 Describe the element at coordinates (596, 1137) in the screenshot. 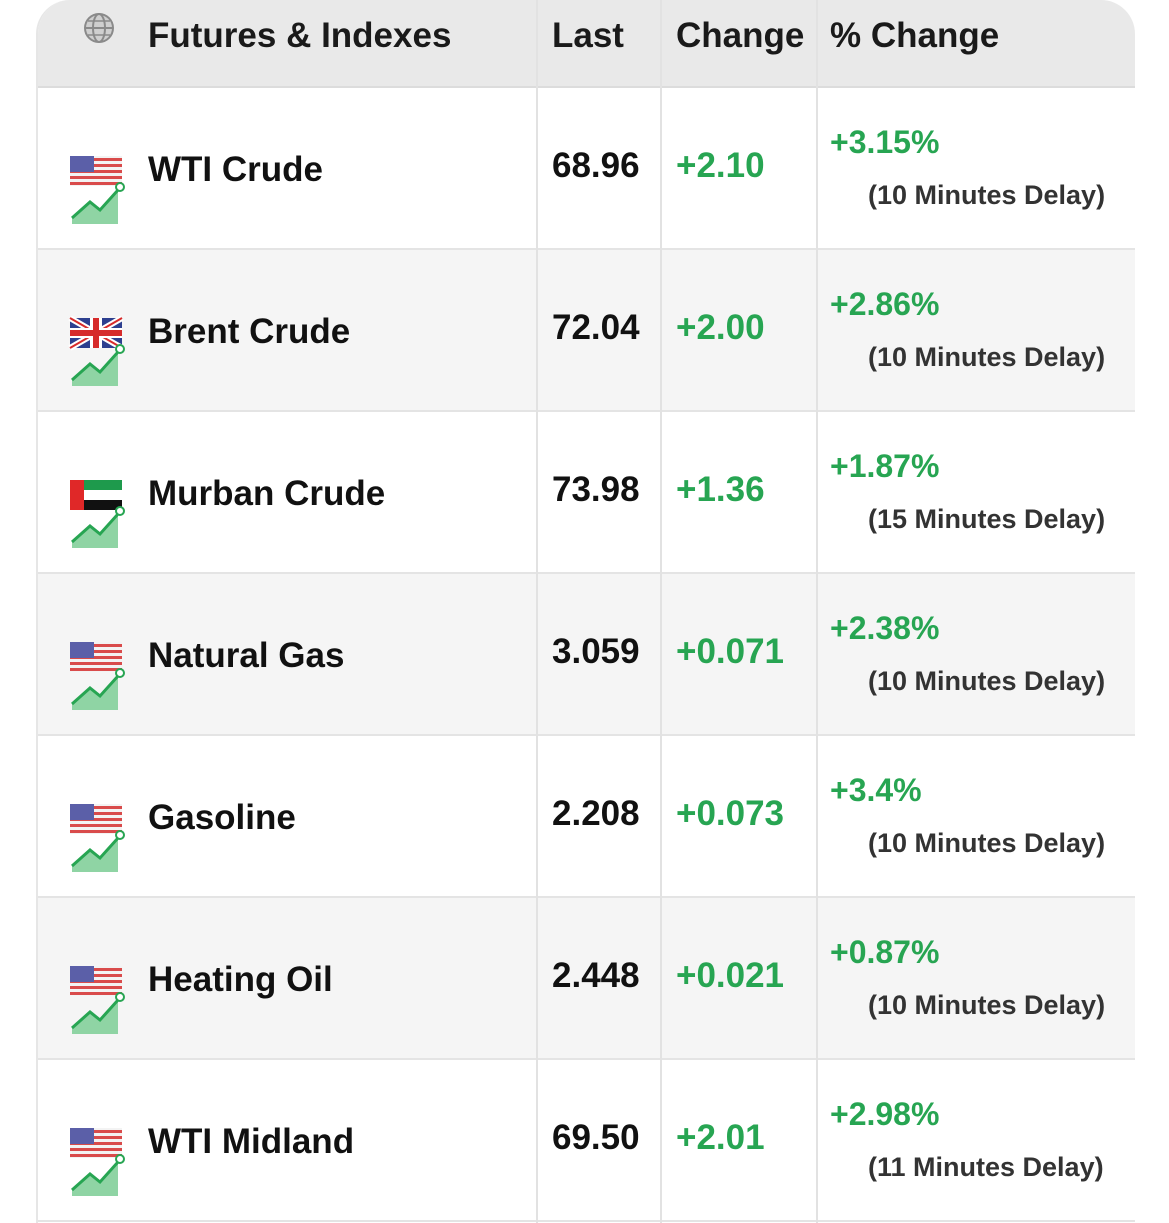

I see `last-value: 69.50` at that location.